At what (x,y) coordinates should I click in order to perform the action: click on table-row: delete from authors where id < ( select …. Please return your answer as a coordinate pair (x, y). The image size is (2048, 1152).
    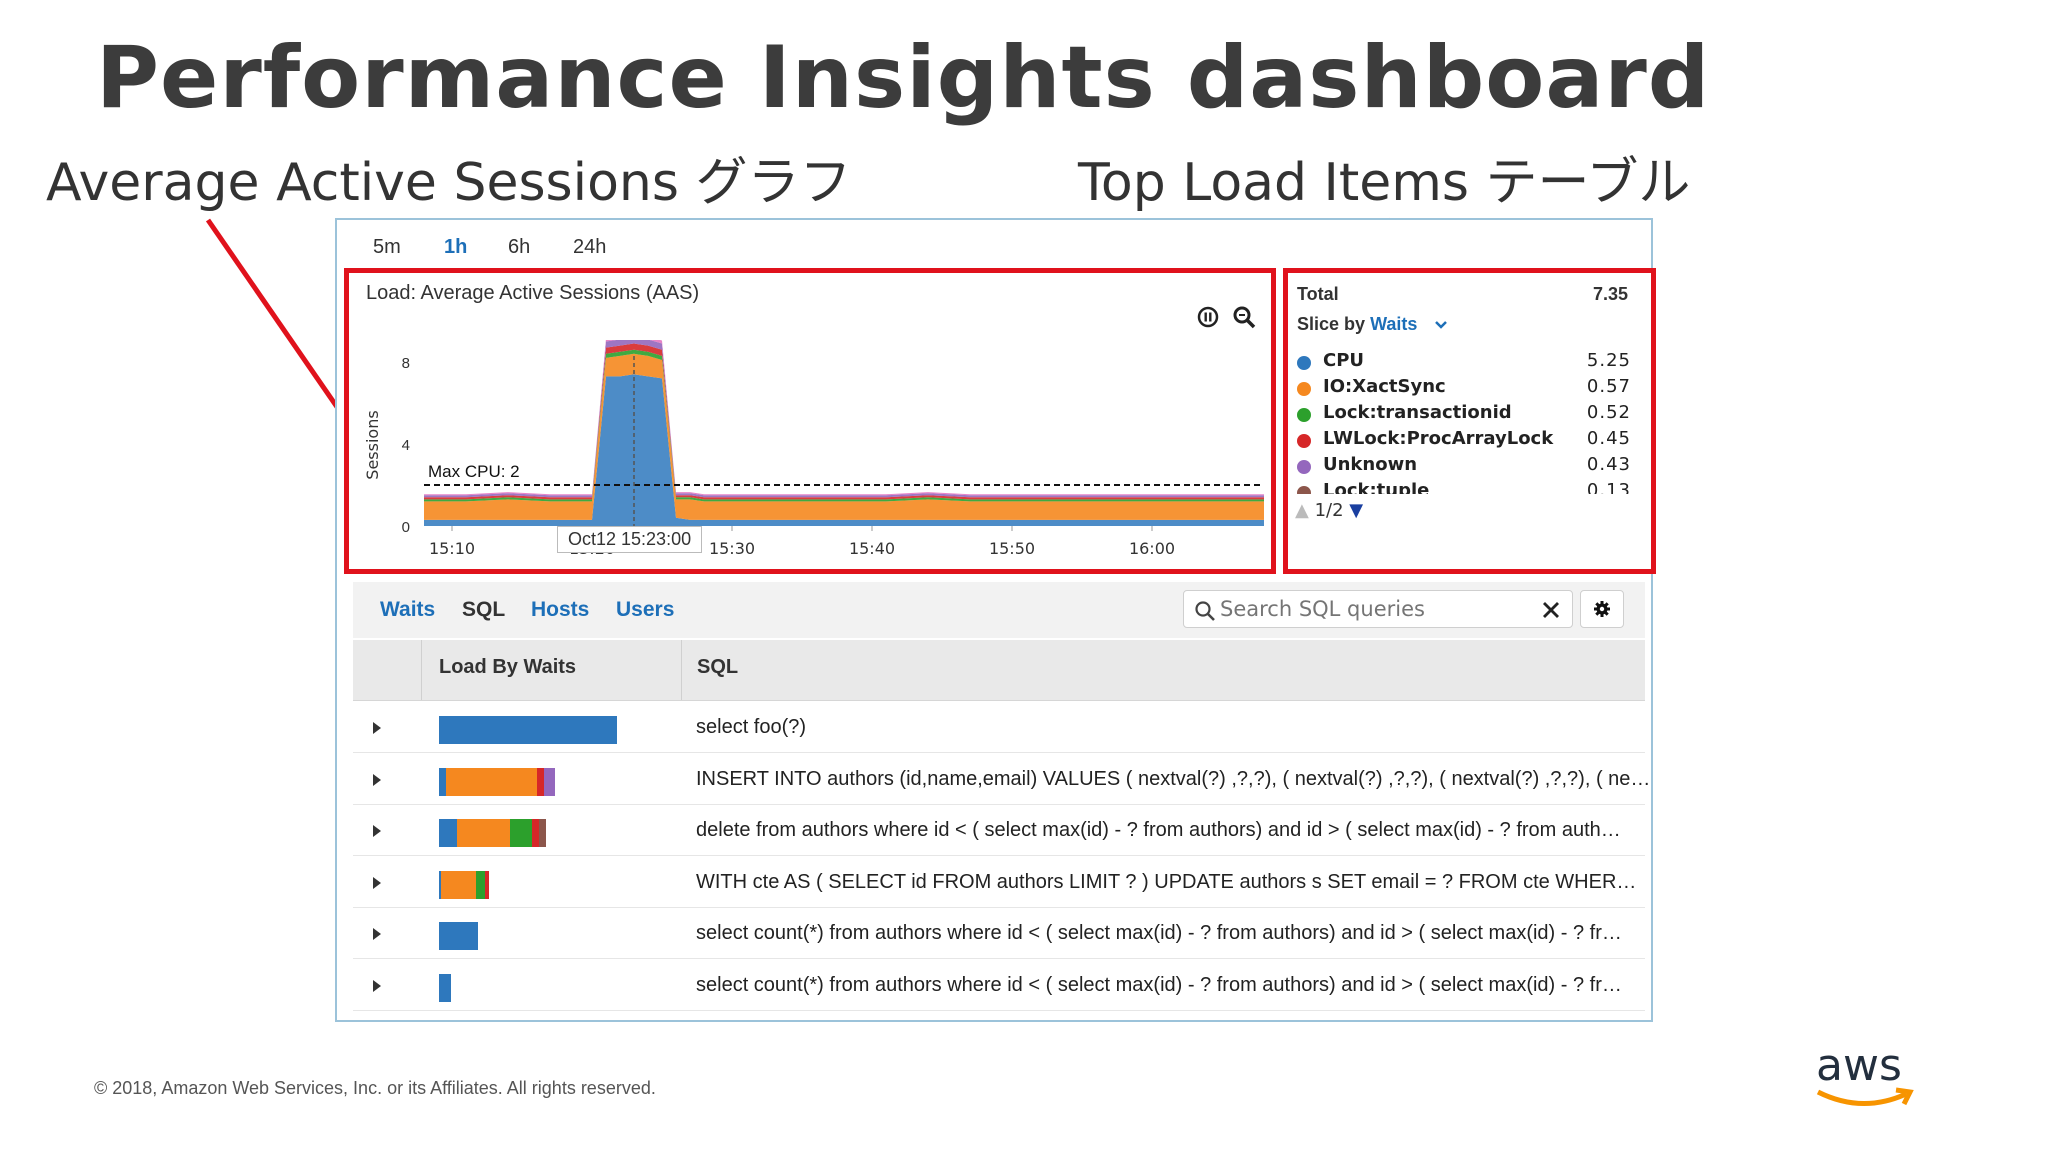
    Looking at the image, I should click on (999, 830).